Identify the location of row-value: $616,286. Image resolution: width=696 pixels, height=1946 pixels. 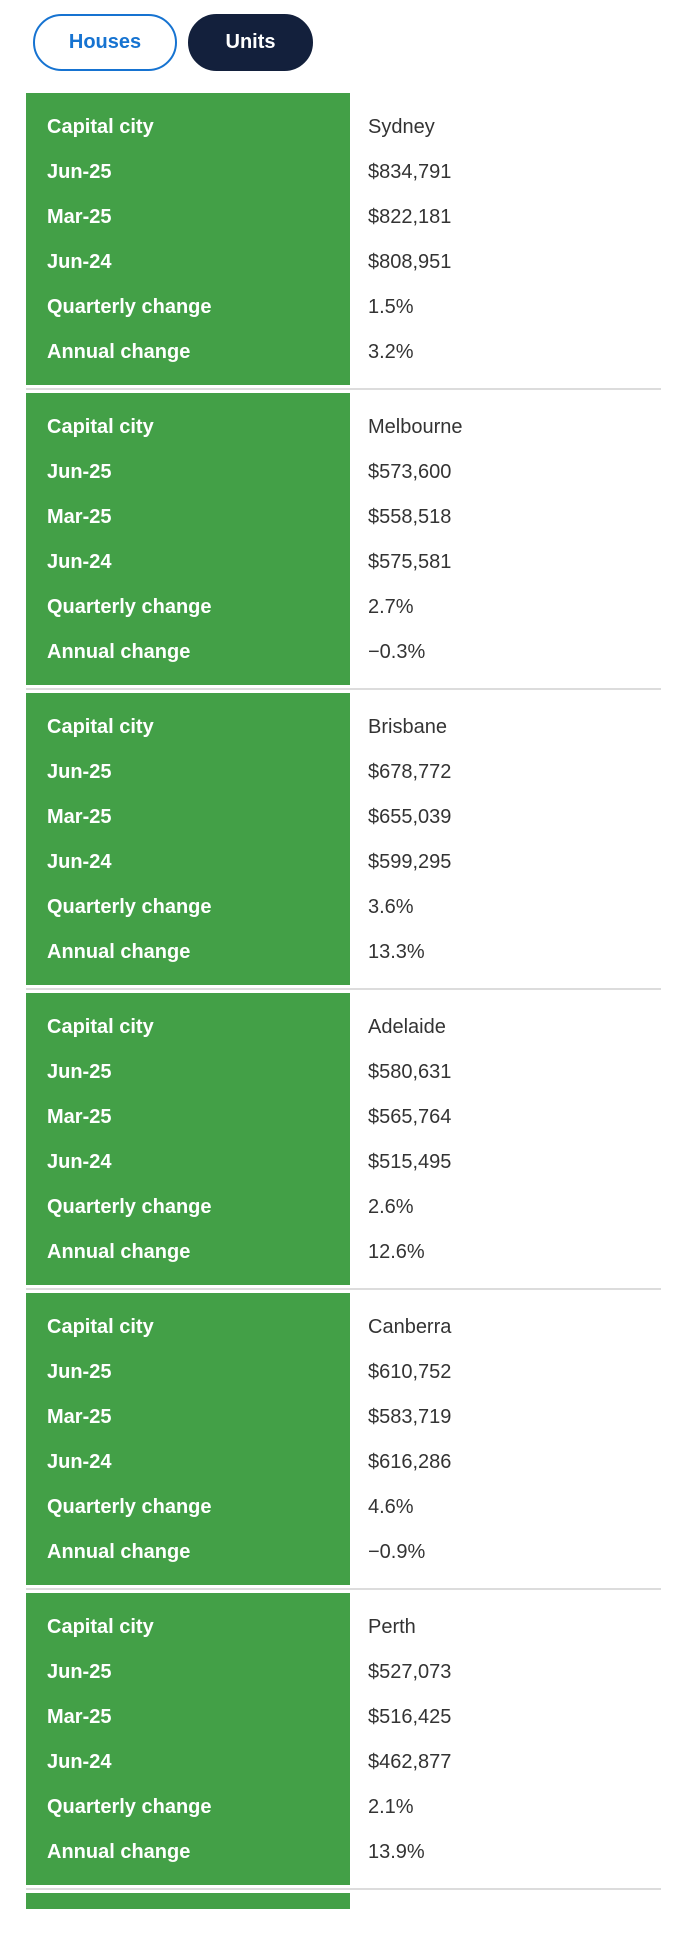
(410, 1462).